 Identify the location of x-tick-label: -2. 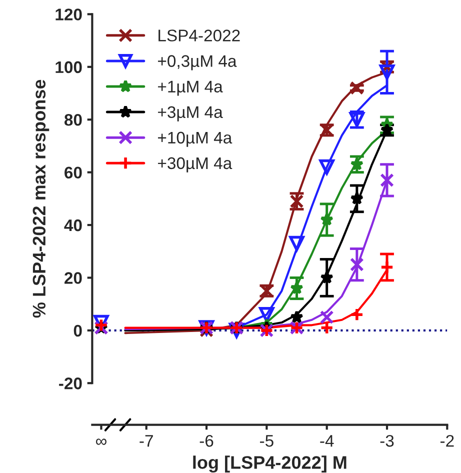
(447, 440).